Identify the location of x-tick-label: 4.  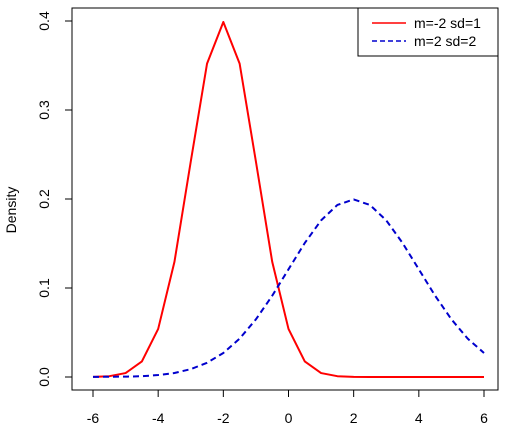
(419, 418).